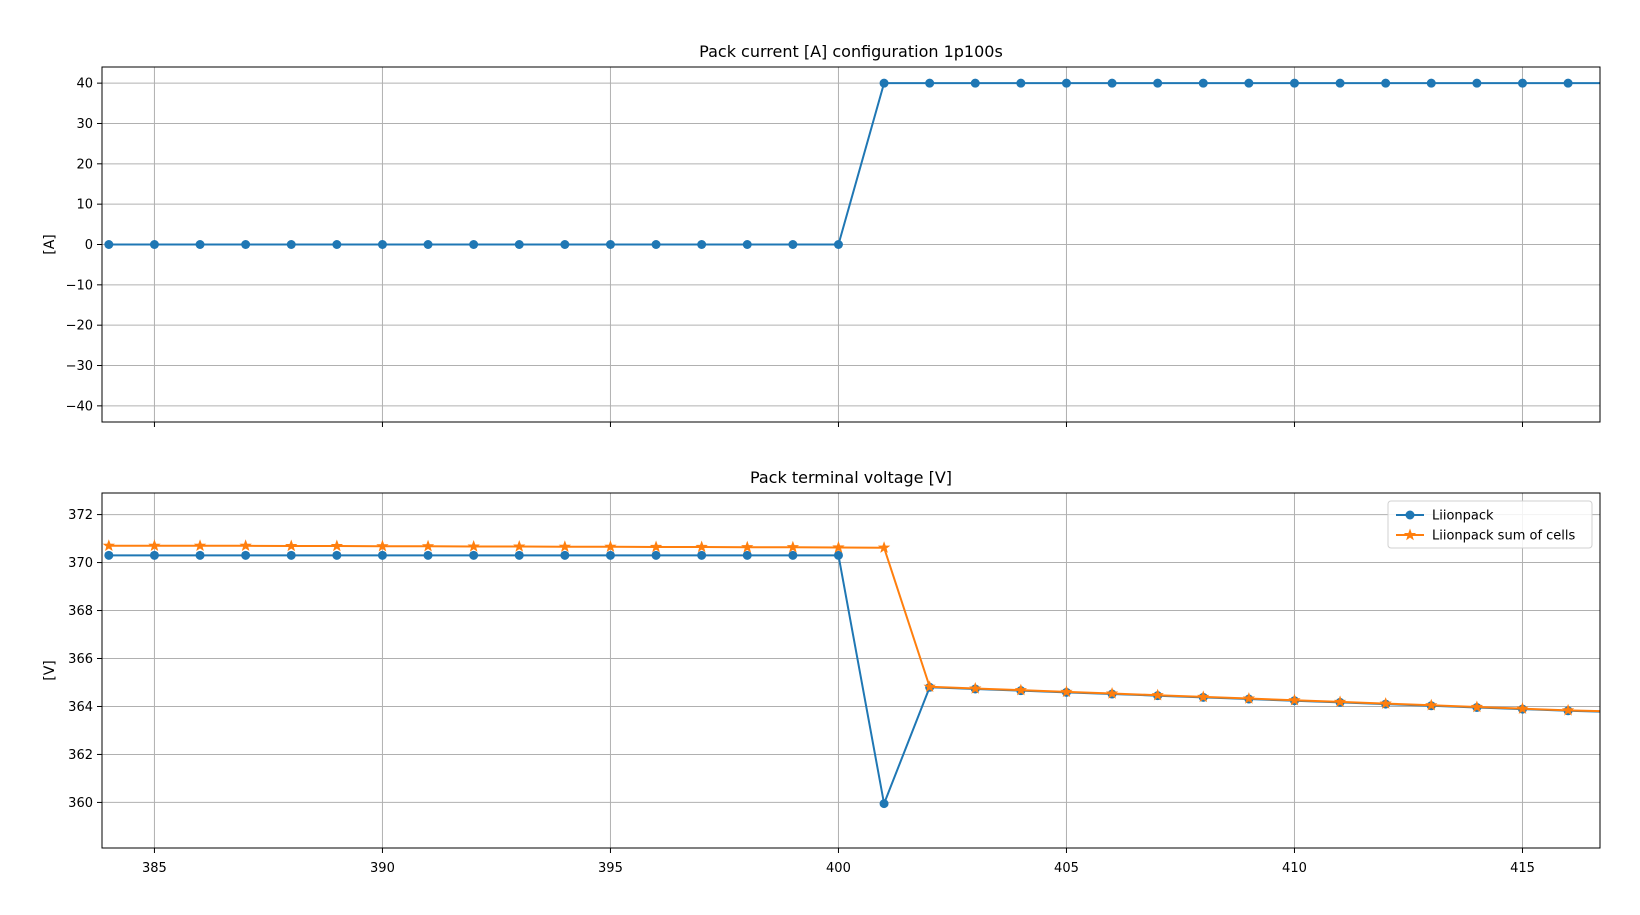 The width and height of the screenshot is (1640, 915). What do you see at coordinates (1066, 868) in the screenshot?
I see `x-tick-label: 405` at bounding box center [1066, 868].